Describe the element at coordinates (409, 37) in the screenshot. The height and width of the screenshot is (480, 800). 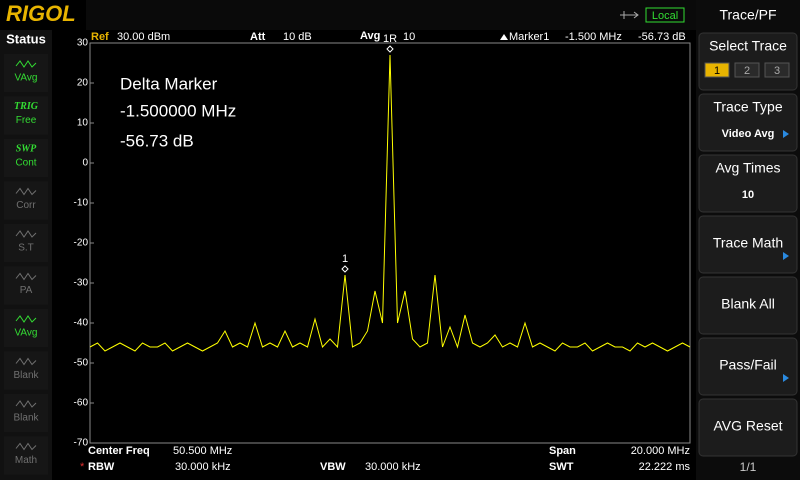
I see `avg: 10` at that location.